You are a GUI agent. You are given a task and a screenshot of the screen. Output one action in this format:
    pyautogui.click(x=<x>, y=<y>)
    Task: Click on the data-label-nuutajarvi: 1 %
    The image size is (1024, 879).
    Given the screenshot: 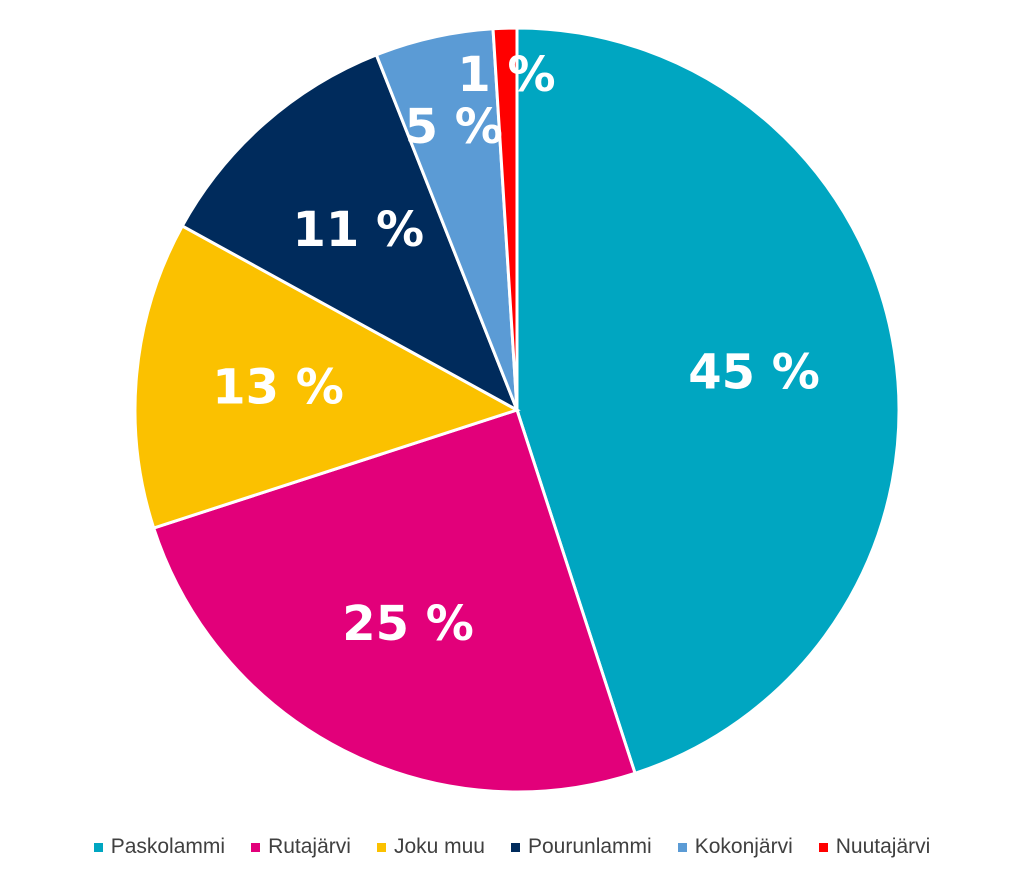 What is the action you would take?
    pyautogui.click(x=506, y=75)
    